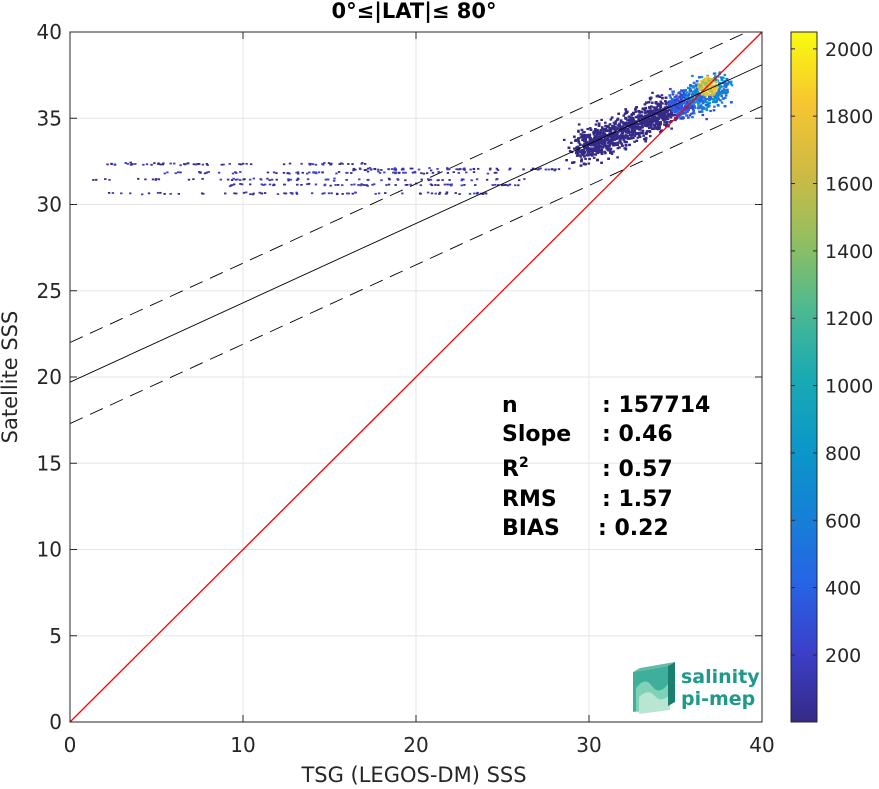 This screenshot has width=879, height=789. Describe the element at coordinates (510, 405) in the screenshot. I see `stat-n-label: n` at that location.